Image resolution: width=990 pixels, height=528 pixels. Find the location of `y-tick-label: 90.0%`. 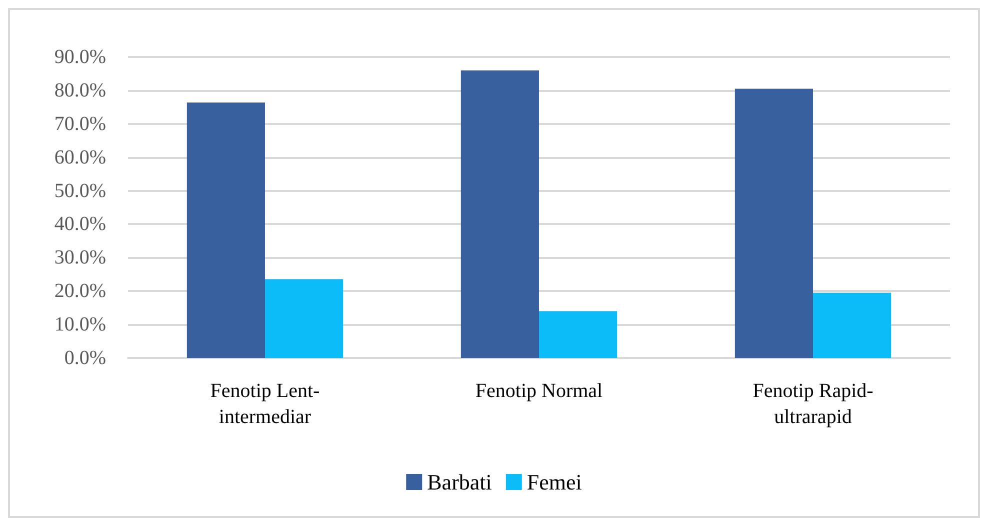

y-tick-label: 90.0% is located at coordinates (80, 57).